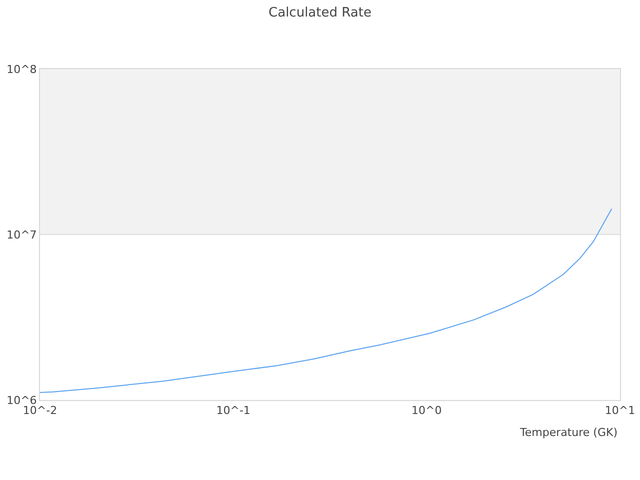 The width and height of the screenshot is (640, 480). Describe the element at coordinates (233, 411) in the screenshot. I see `x-tick-label: 10^-1` at that location.